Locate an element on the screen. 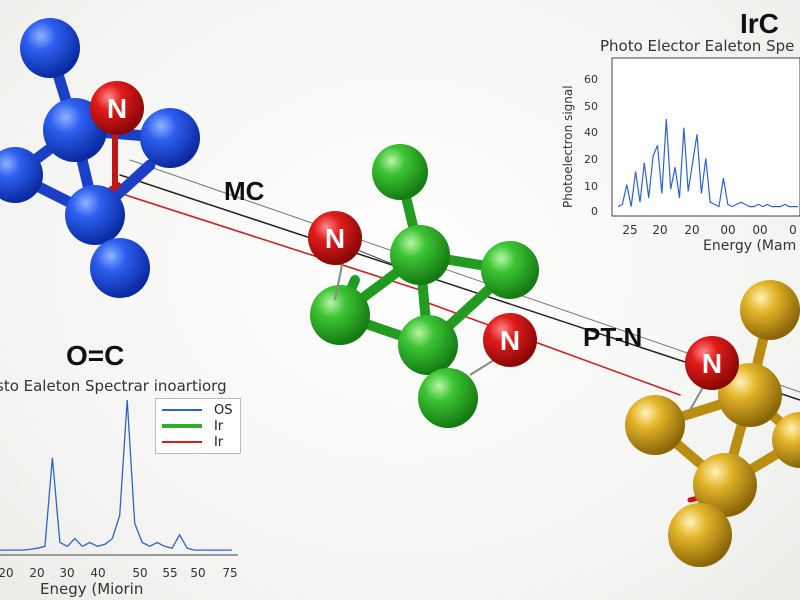 The width and height of the screenshot is (800, 600). gold-molecule is located at coordinates (712, 423).